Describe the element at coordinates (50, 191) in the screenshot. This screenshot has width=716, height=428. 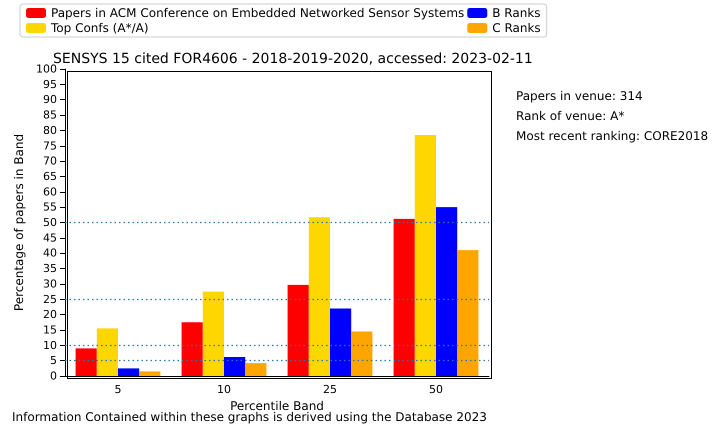
I see `y-tick-label: 60` at that location.